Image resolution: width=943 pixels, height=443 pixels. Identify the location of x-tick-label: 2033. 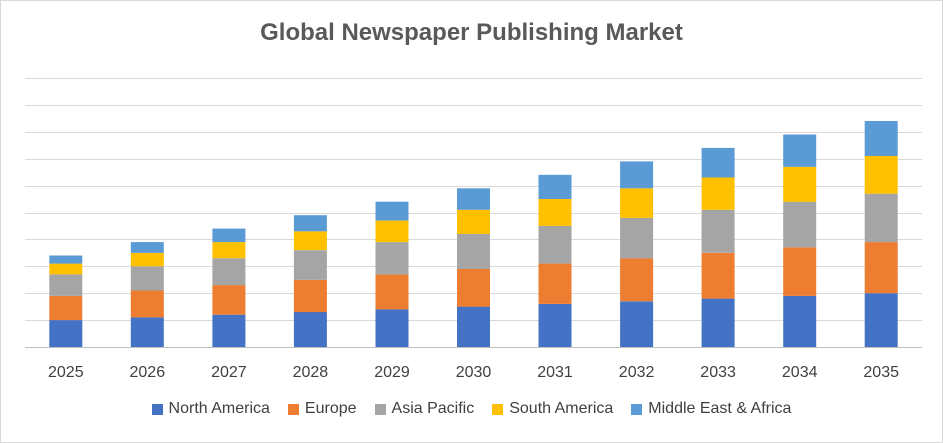
(718, 372).